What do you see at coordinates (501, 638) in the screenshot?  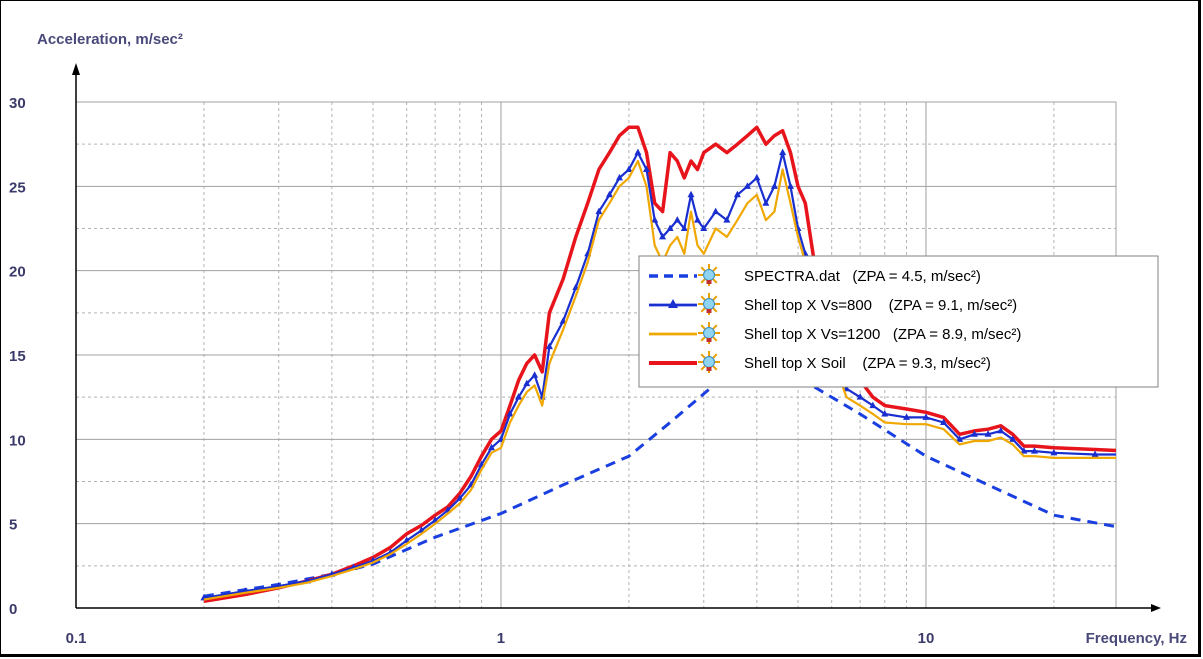 I see `x-tick-label: 1` at bounding box center [501, 638].